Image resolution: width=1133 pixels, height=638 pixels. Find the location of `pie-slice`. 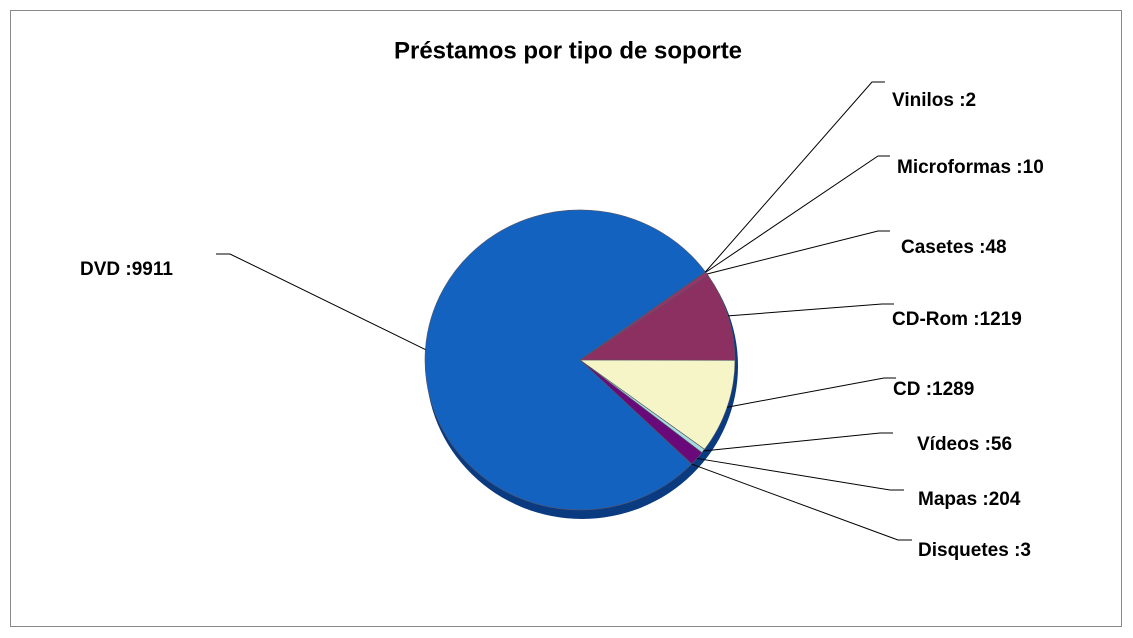

pie-slice is located at coordinates (657, 318).